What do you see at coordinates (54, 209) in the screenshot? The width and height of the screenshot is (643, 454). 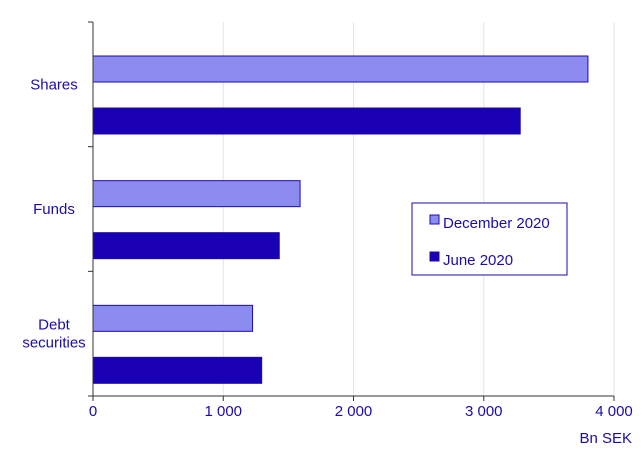 I see `category-label-1: Funds` at bounding box center [54, 209].